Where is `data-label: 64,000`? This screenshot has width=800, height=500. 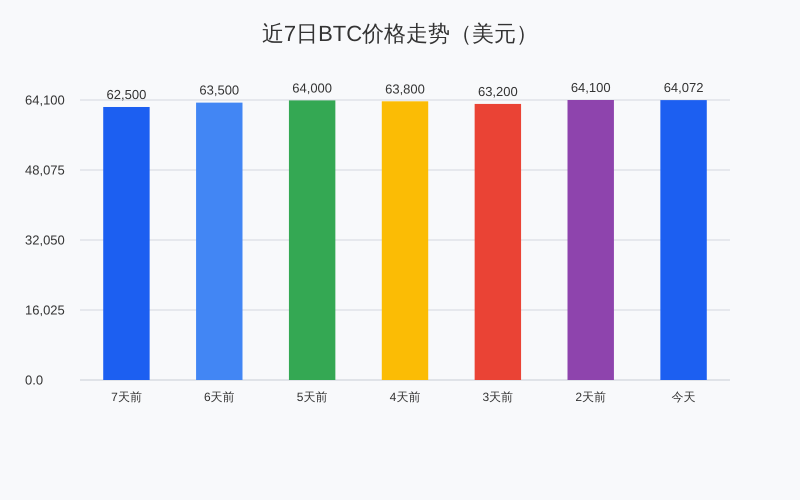 data-label: 64,000 is located at coordinates (312, 88).